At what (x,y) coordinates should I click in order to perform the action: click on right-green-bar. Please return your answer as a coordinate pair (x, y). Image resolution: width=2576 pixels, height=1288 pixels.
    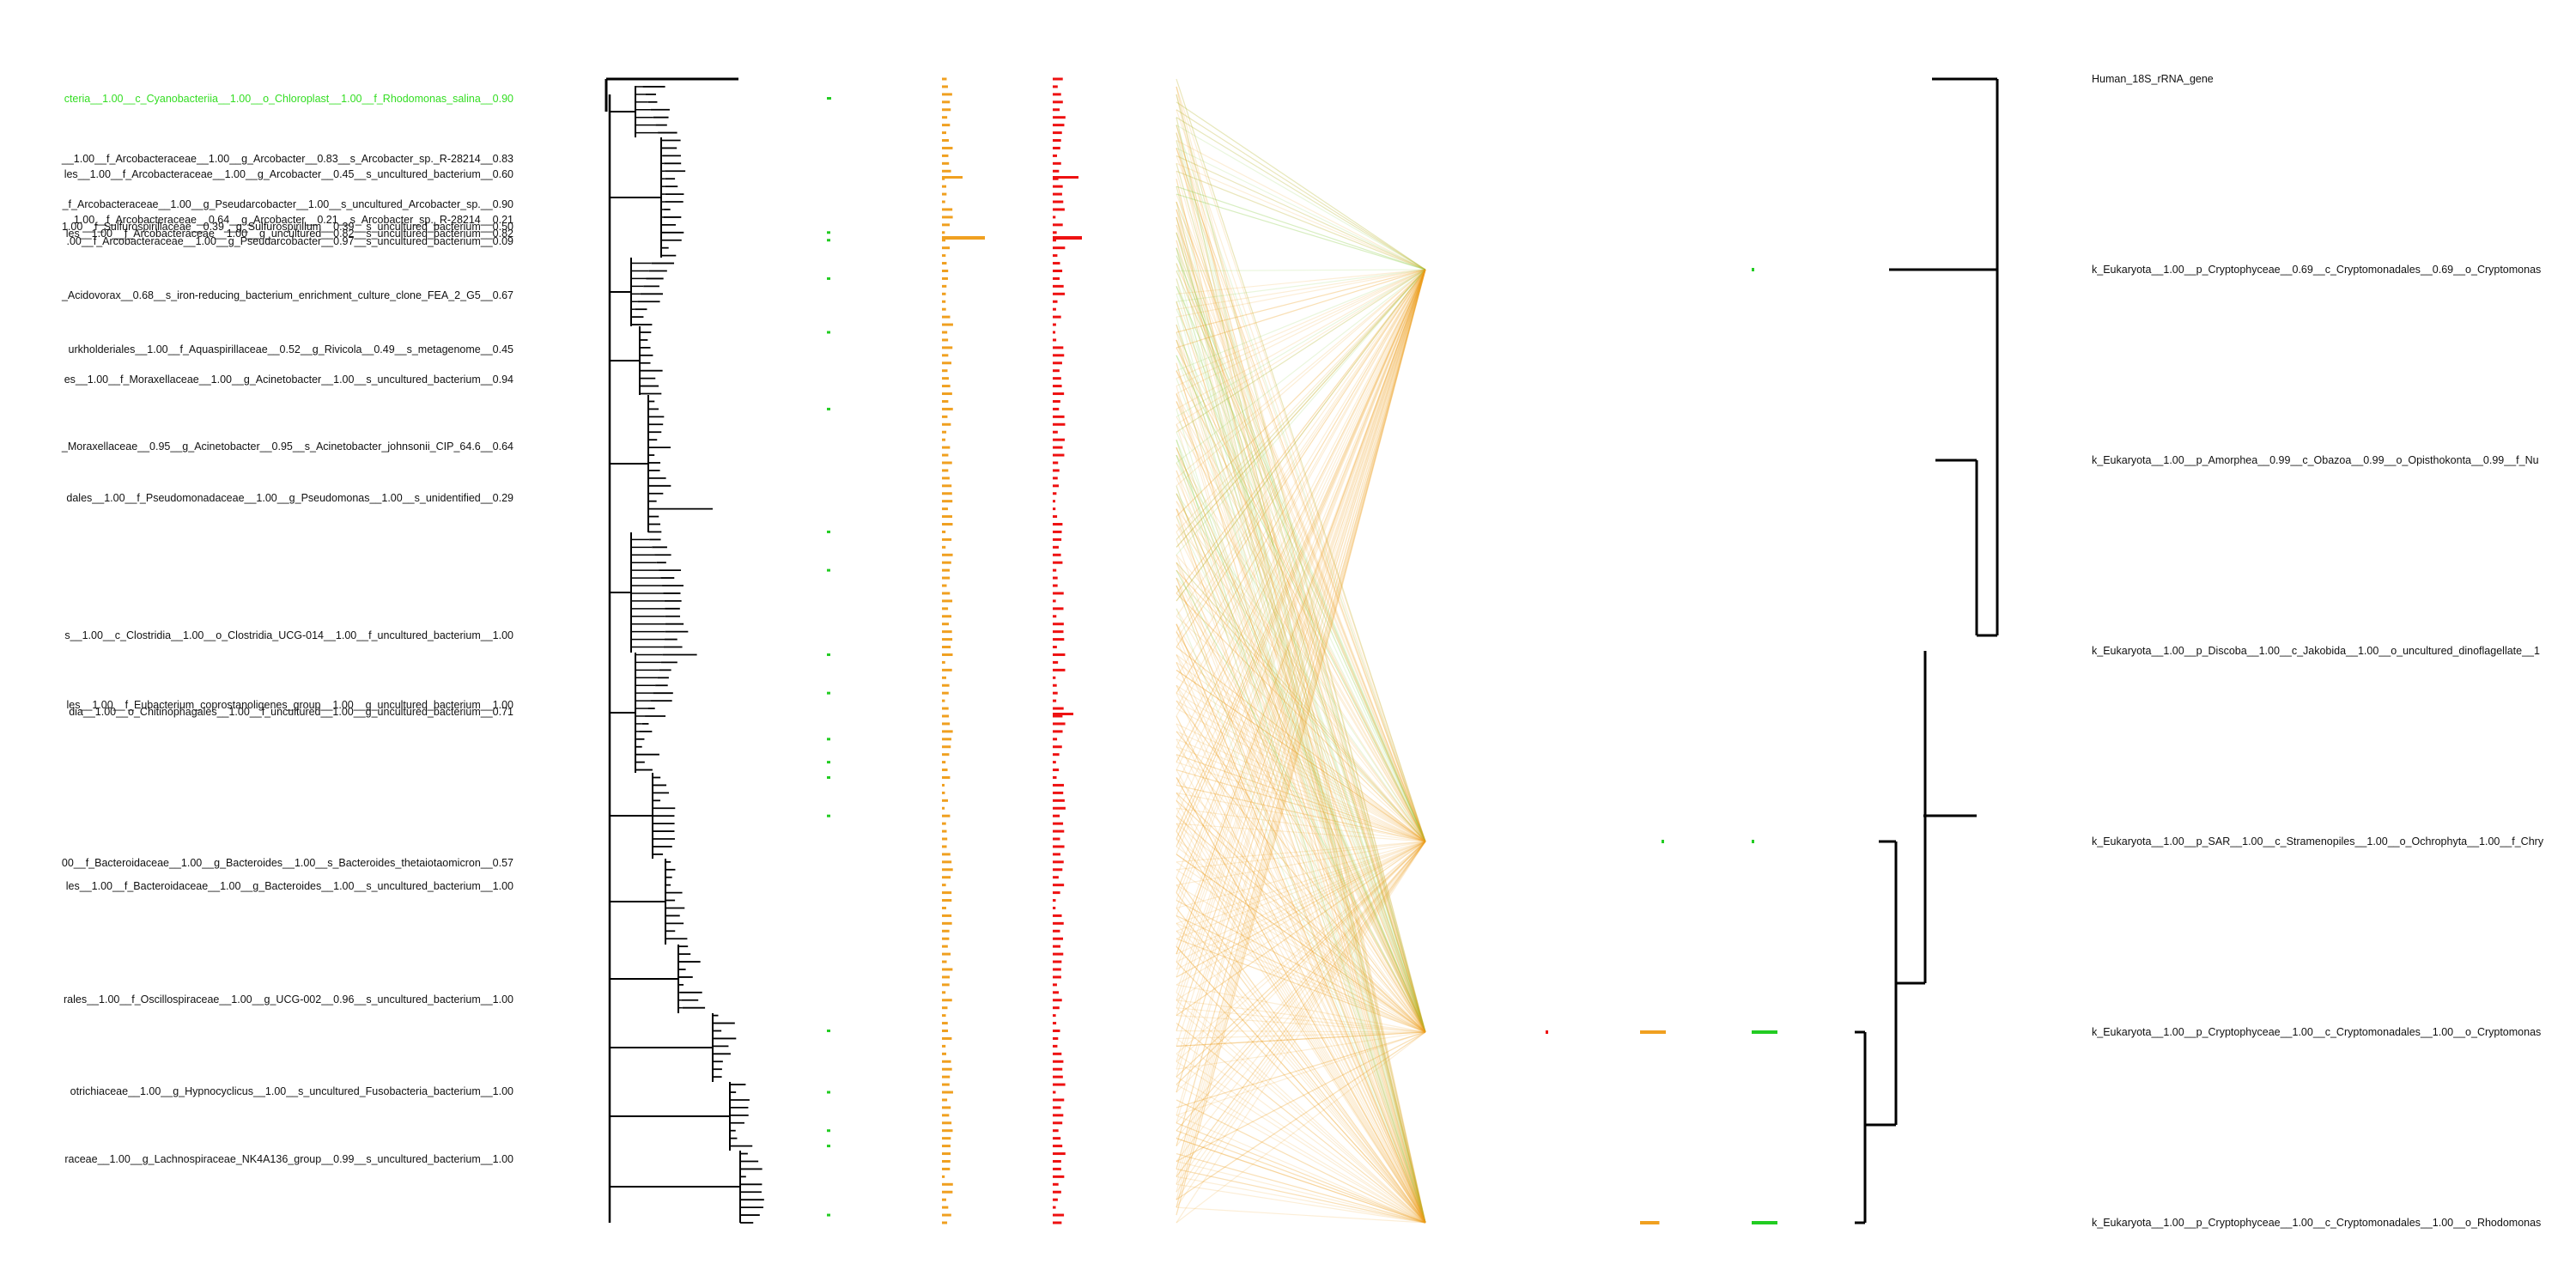
    Looking at the image, I should click on (1663, 841).